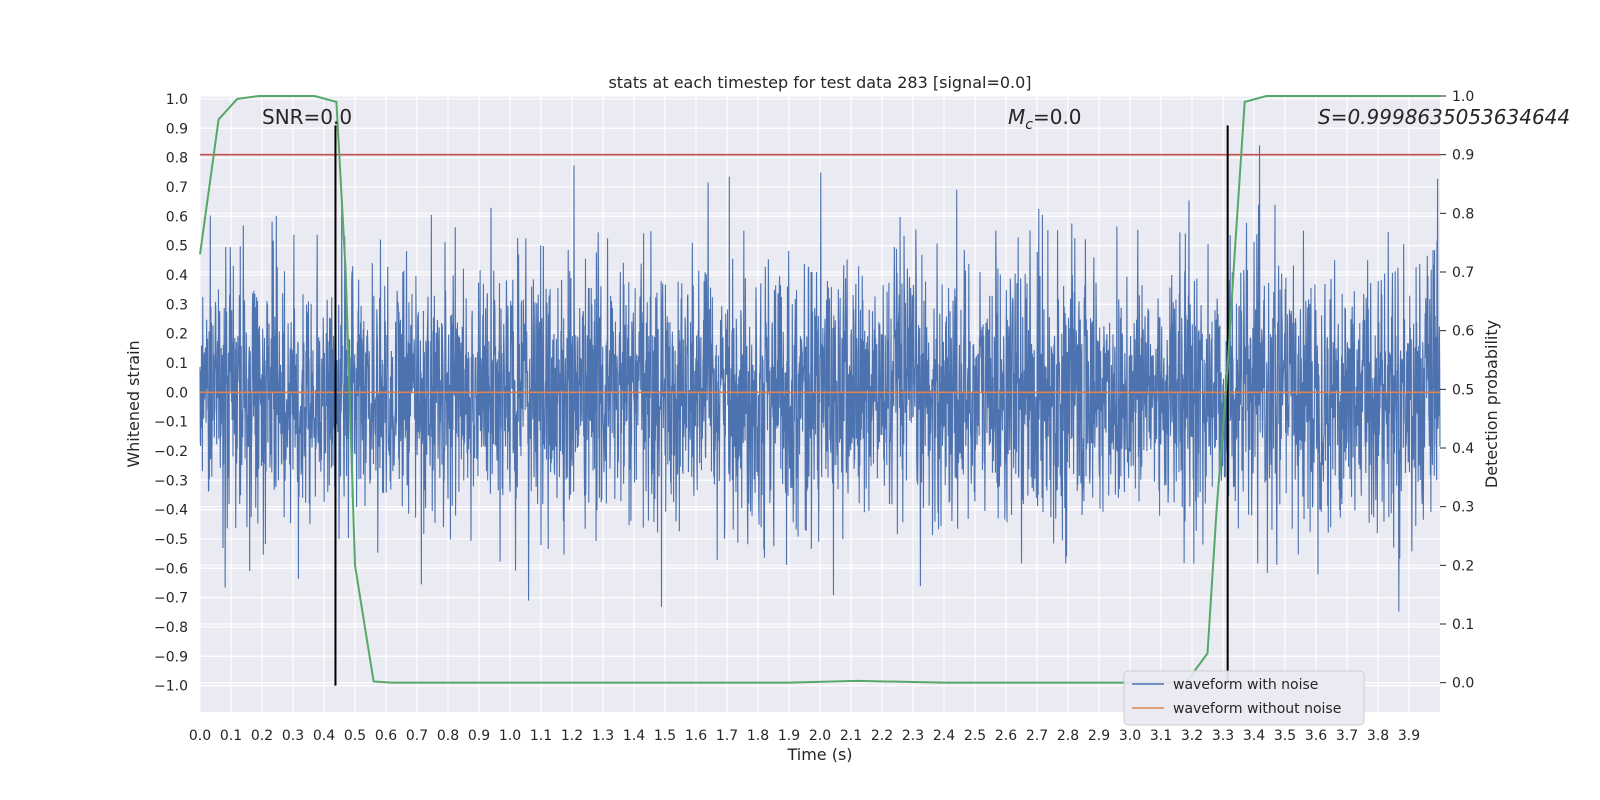  What do you see at coordinates (1161, 736) in the screenshot?
I see `x-tick-label: 3.1` at bounding box center [1161, 736].